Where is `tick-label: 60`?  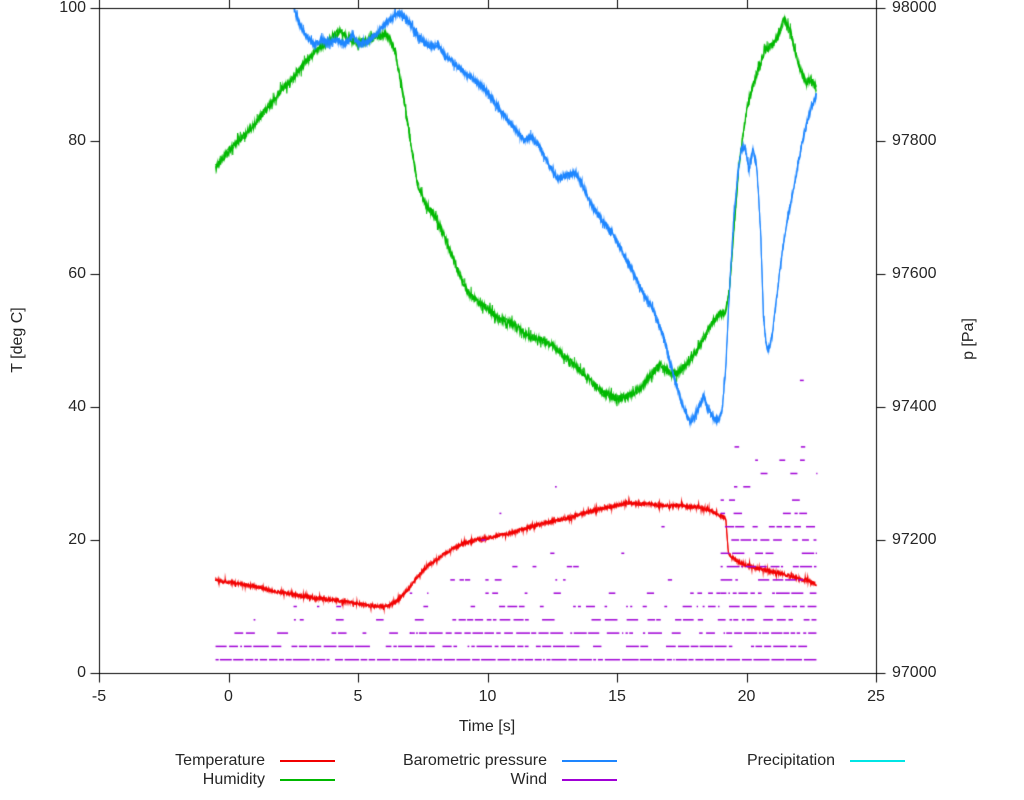 tick-label: 60 is located at coordinates (77, 273).